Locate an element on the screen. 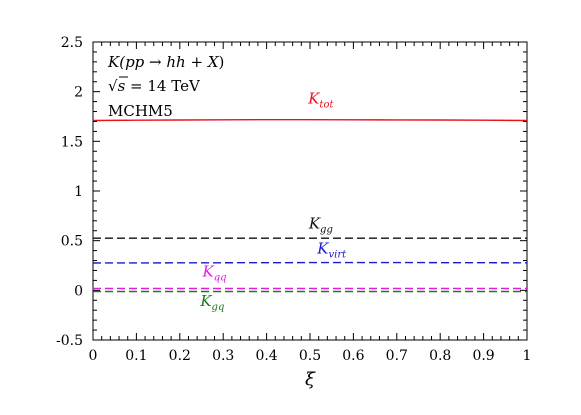 This screenshot has height=415, width=581. y-tick-label: 1 is located at coordinates (78, 192).